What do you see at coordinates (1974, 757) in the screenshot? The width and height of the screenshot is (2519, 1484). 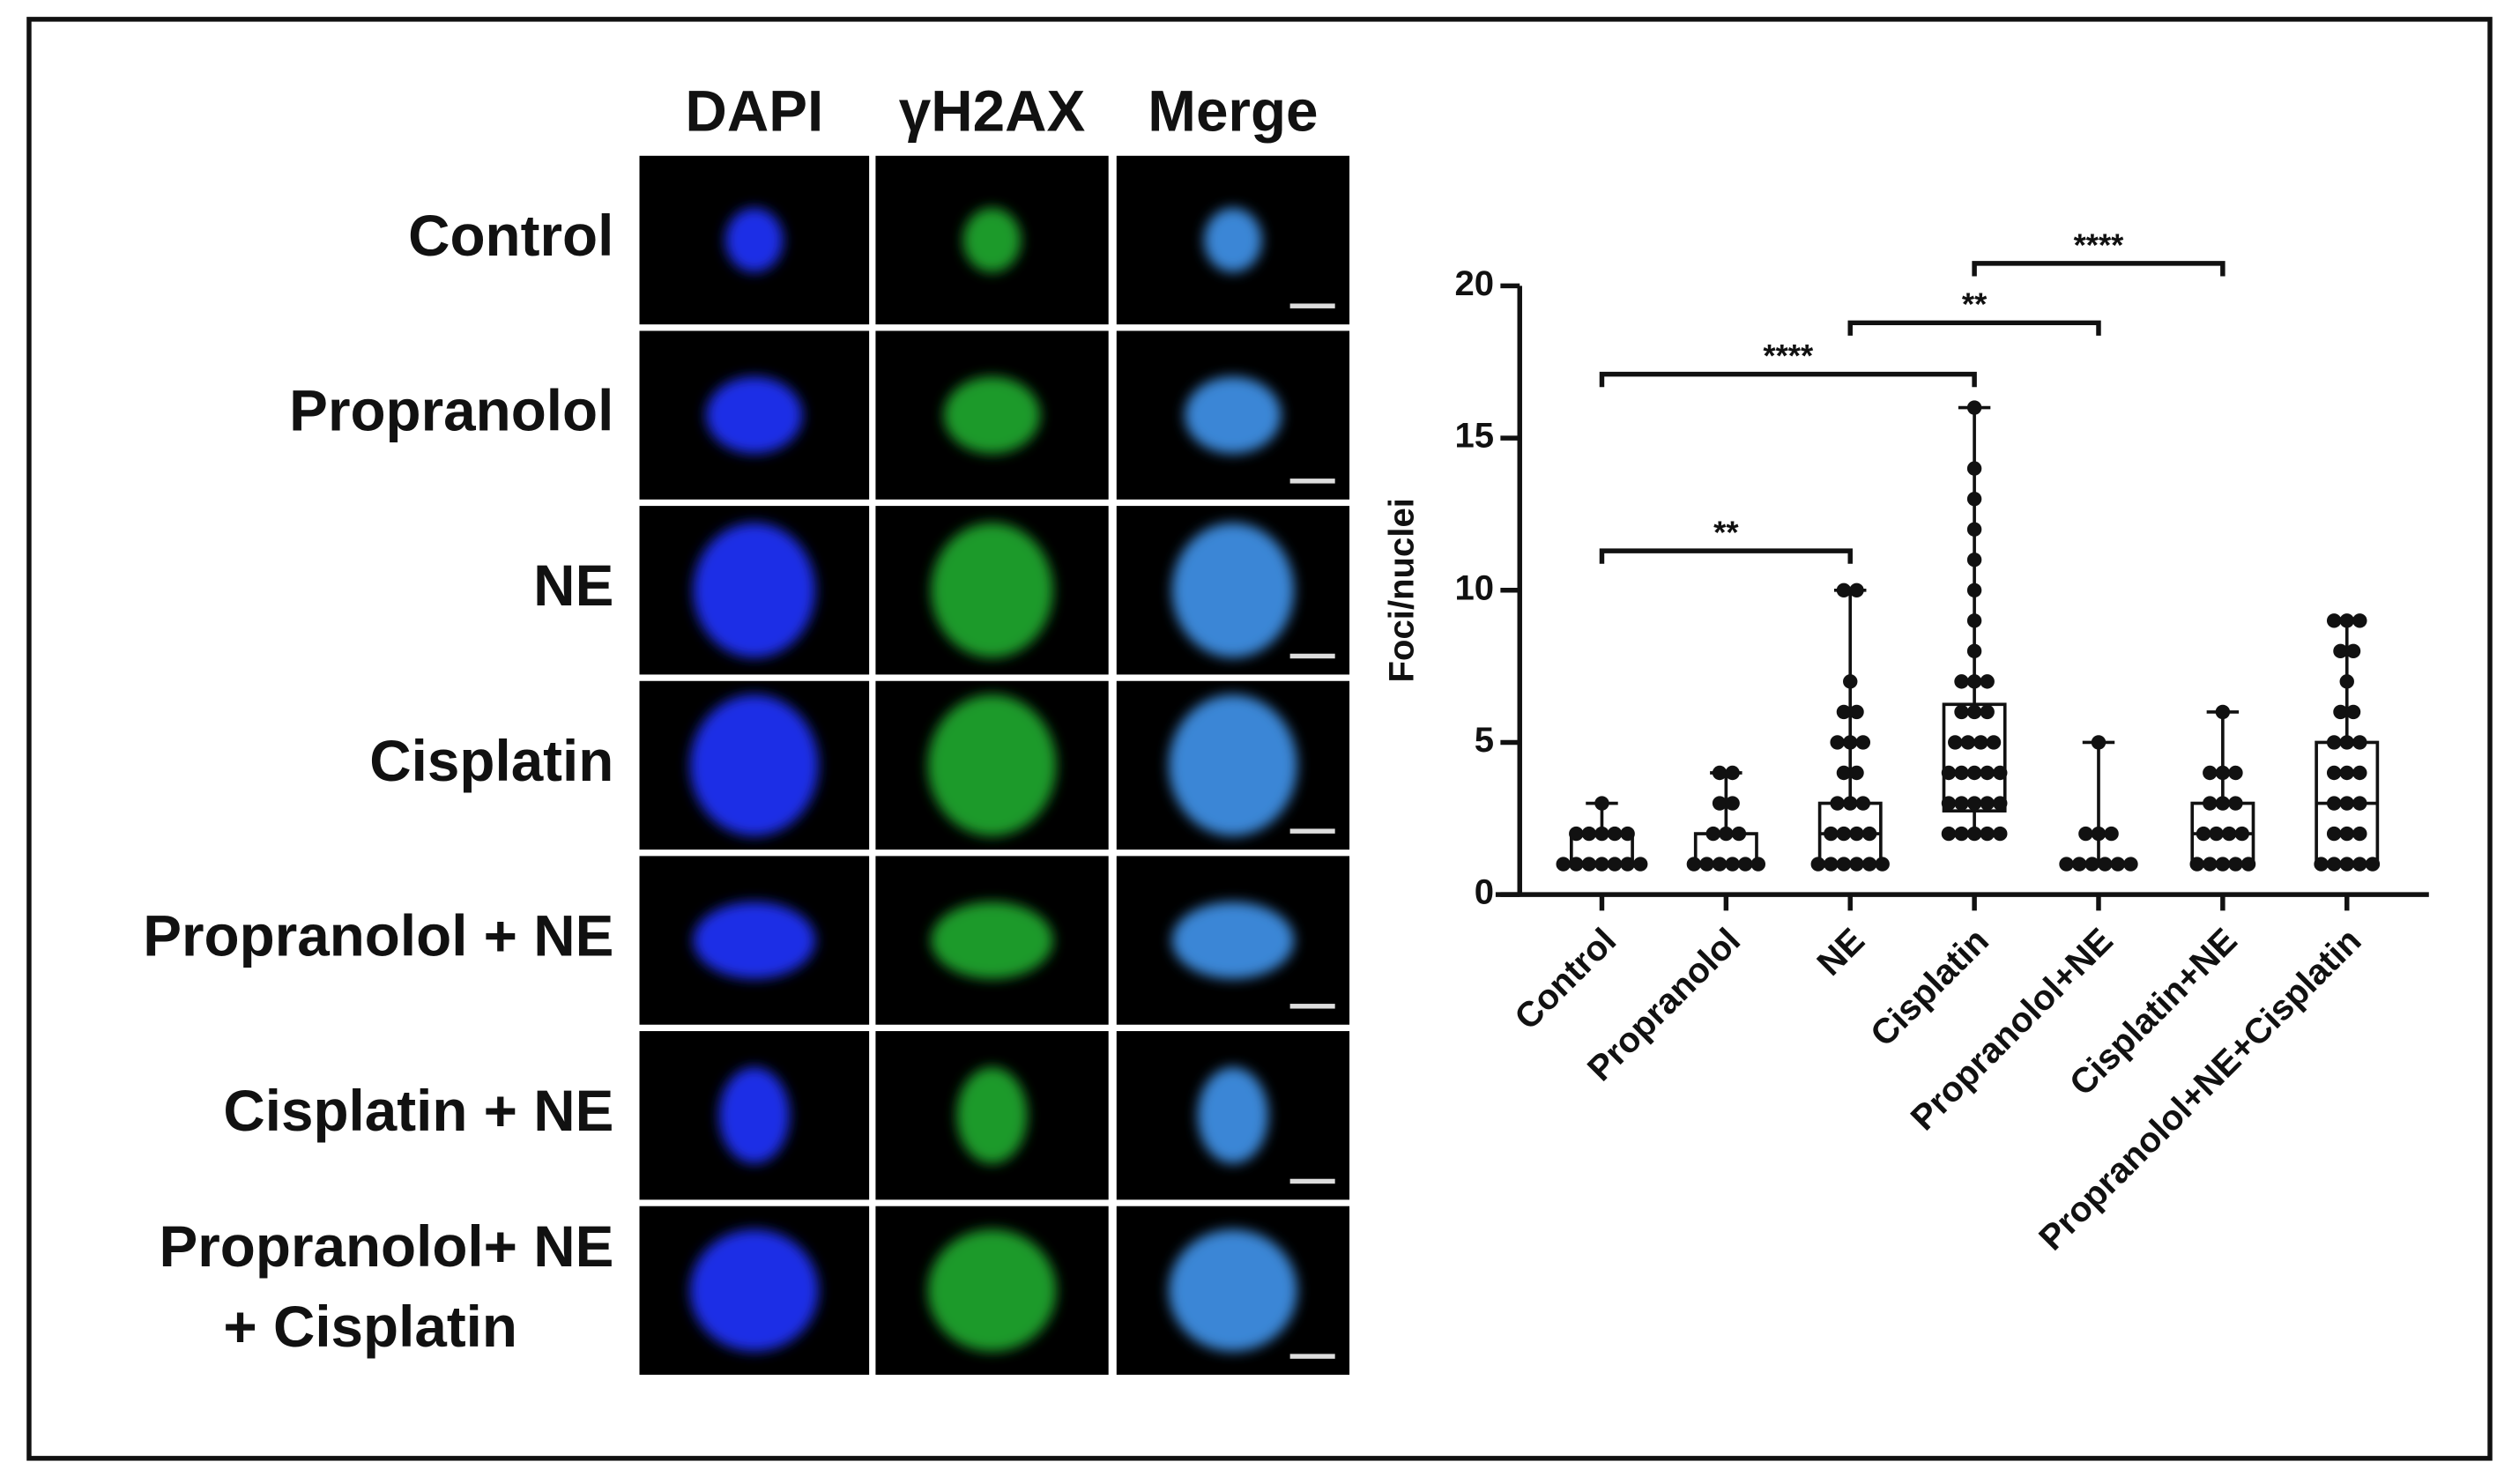 I see `box` at bounding box center [1974, 757].